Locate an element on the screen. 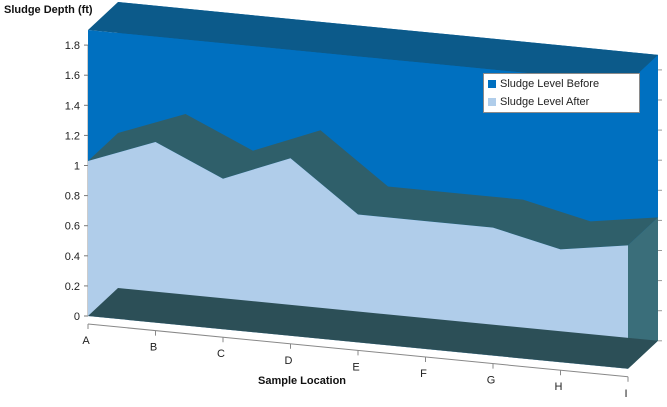  x-tick-label-A: A is located at coordinates (86, 341).